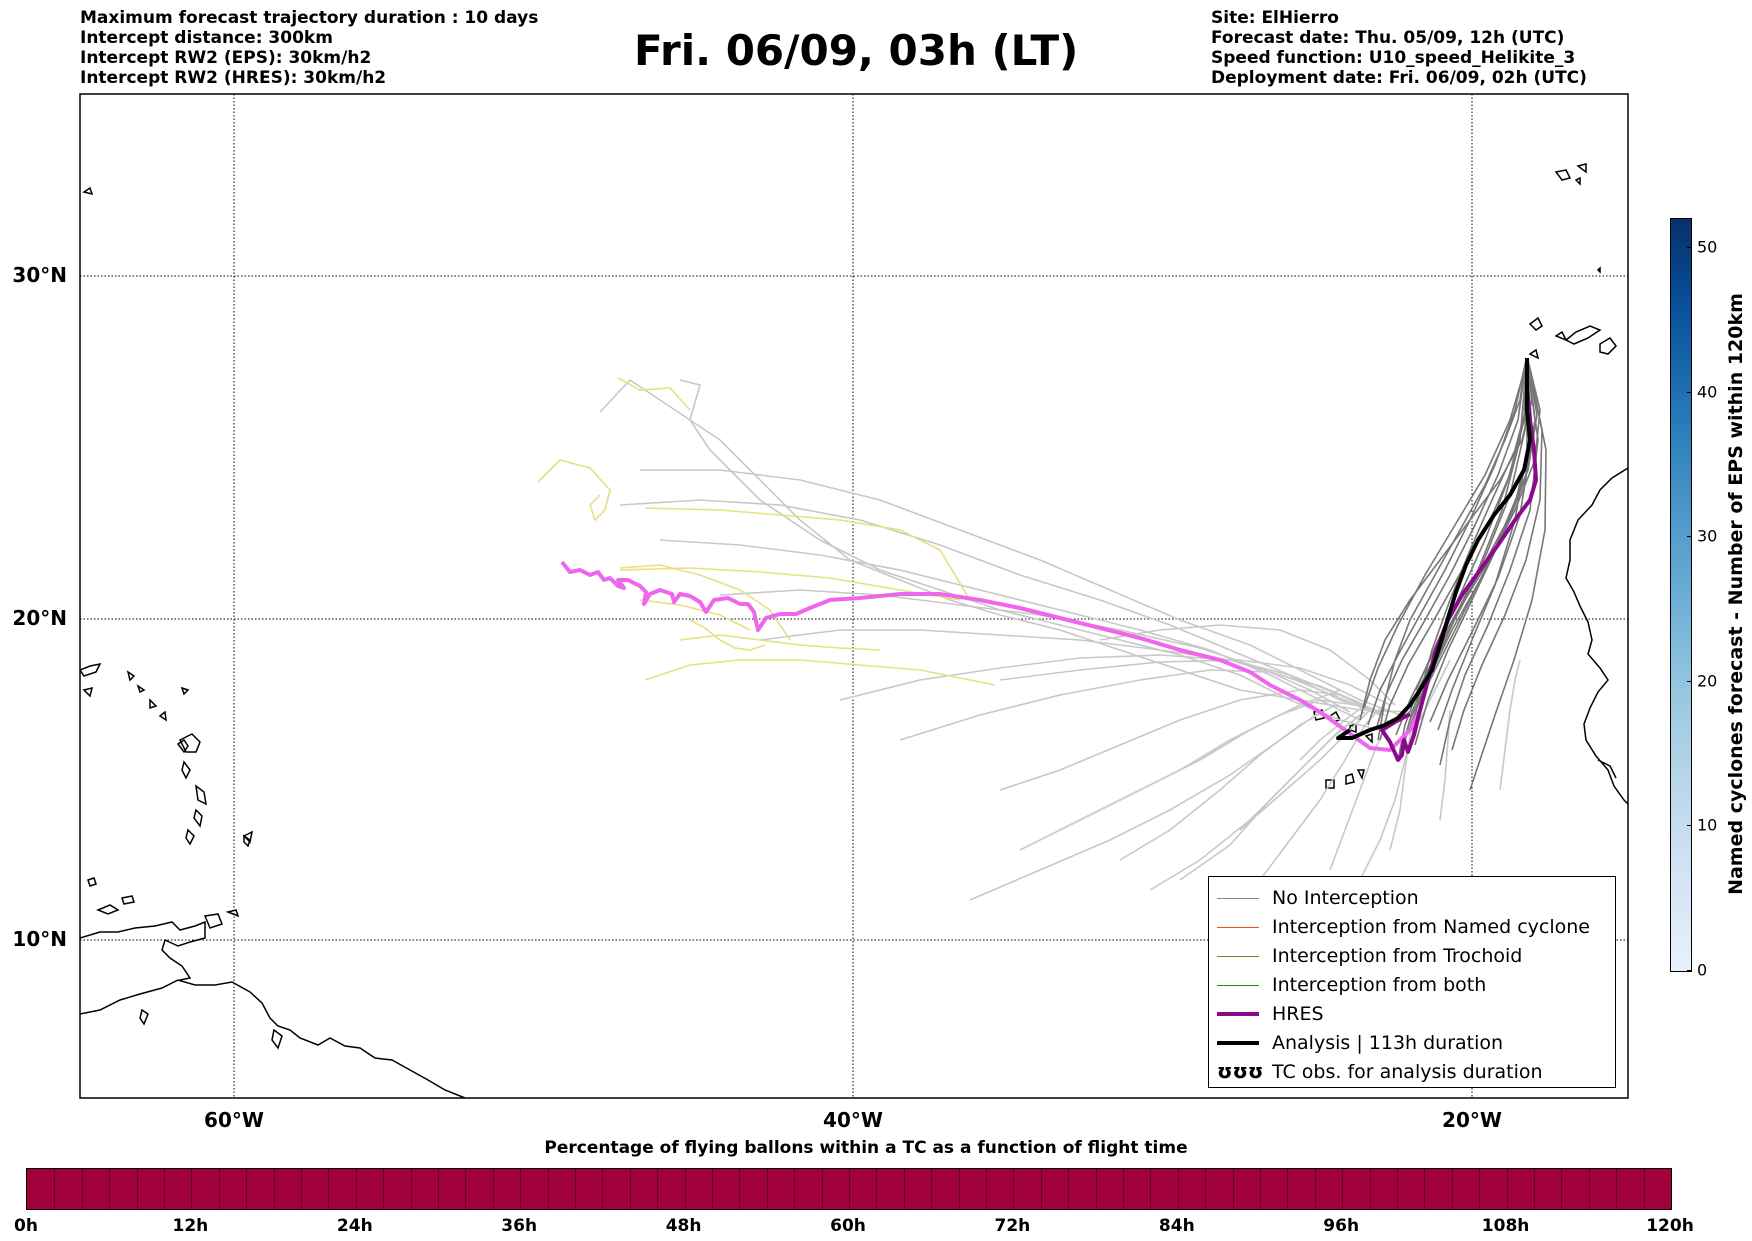 Image resolution: width=1752 pixels, height=1241 pixels. Describe the element at coordinates (232, 913) in the screenshot. I see `coast-tobago` at that location.